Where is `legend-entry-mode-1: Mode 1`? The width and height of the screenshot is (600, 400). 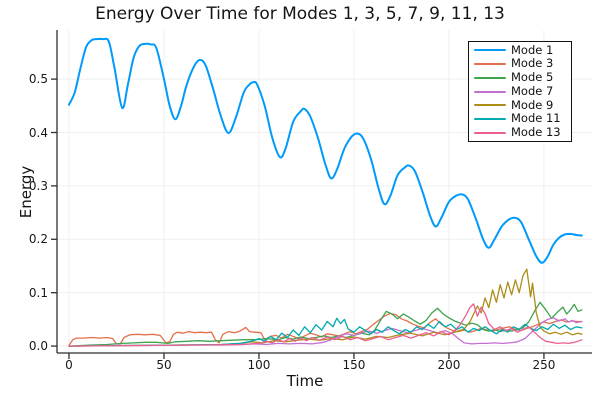
legend-entry-mode-1: Mode 1 is located at coordinates (520, 50).